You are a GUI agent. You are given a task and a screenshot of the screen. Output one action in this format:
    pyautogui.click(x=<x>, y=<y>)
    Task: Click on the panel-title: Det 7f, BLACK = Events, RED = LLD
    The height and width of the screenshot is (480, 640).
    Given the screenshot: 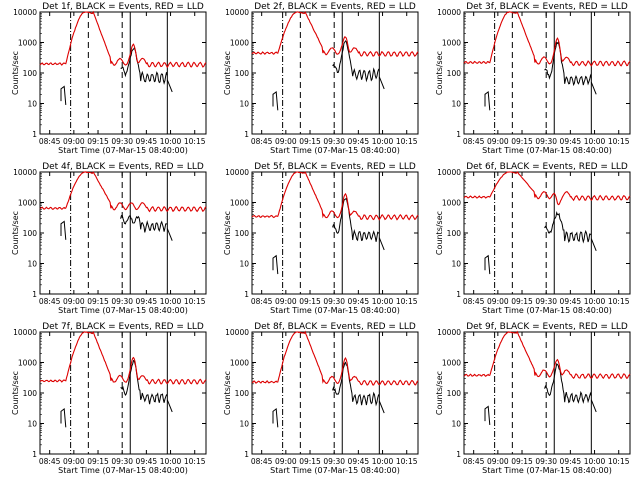 What is the action you would take?
    pyautogui.click(x=123, y=327)
    